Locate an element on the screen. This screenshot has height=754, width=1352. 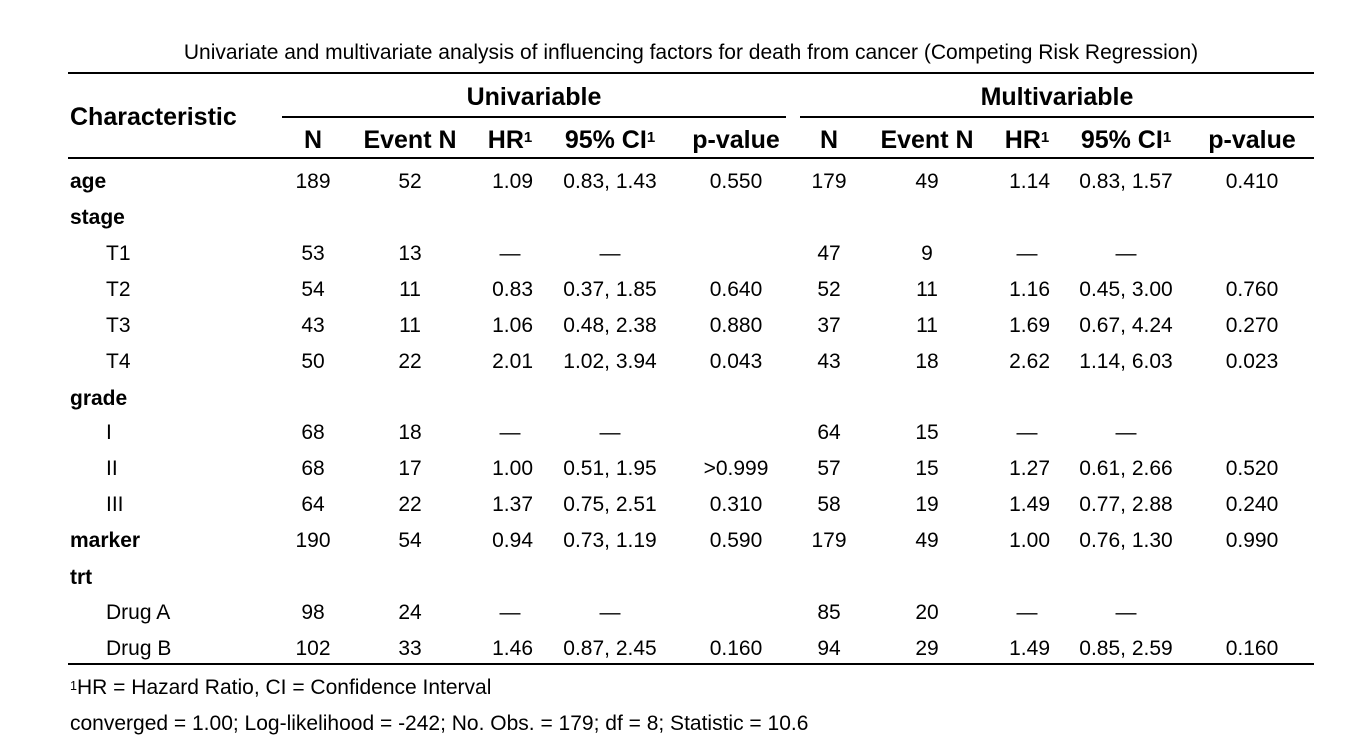
table-cell: 19 is located at coordinates (927, 504).